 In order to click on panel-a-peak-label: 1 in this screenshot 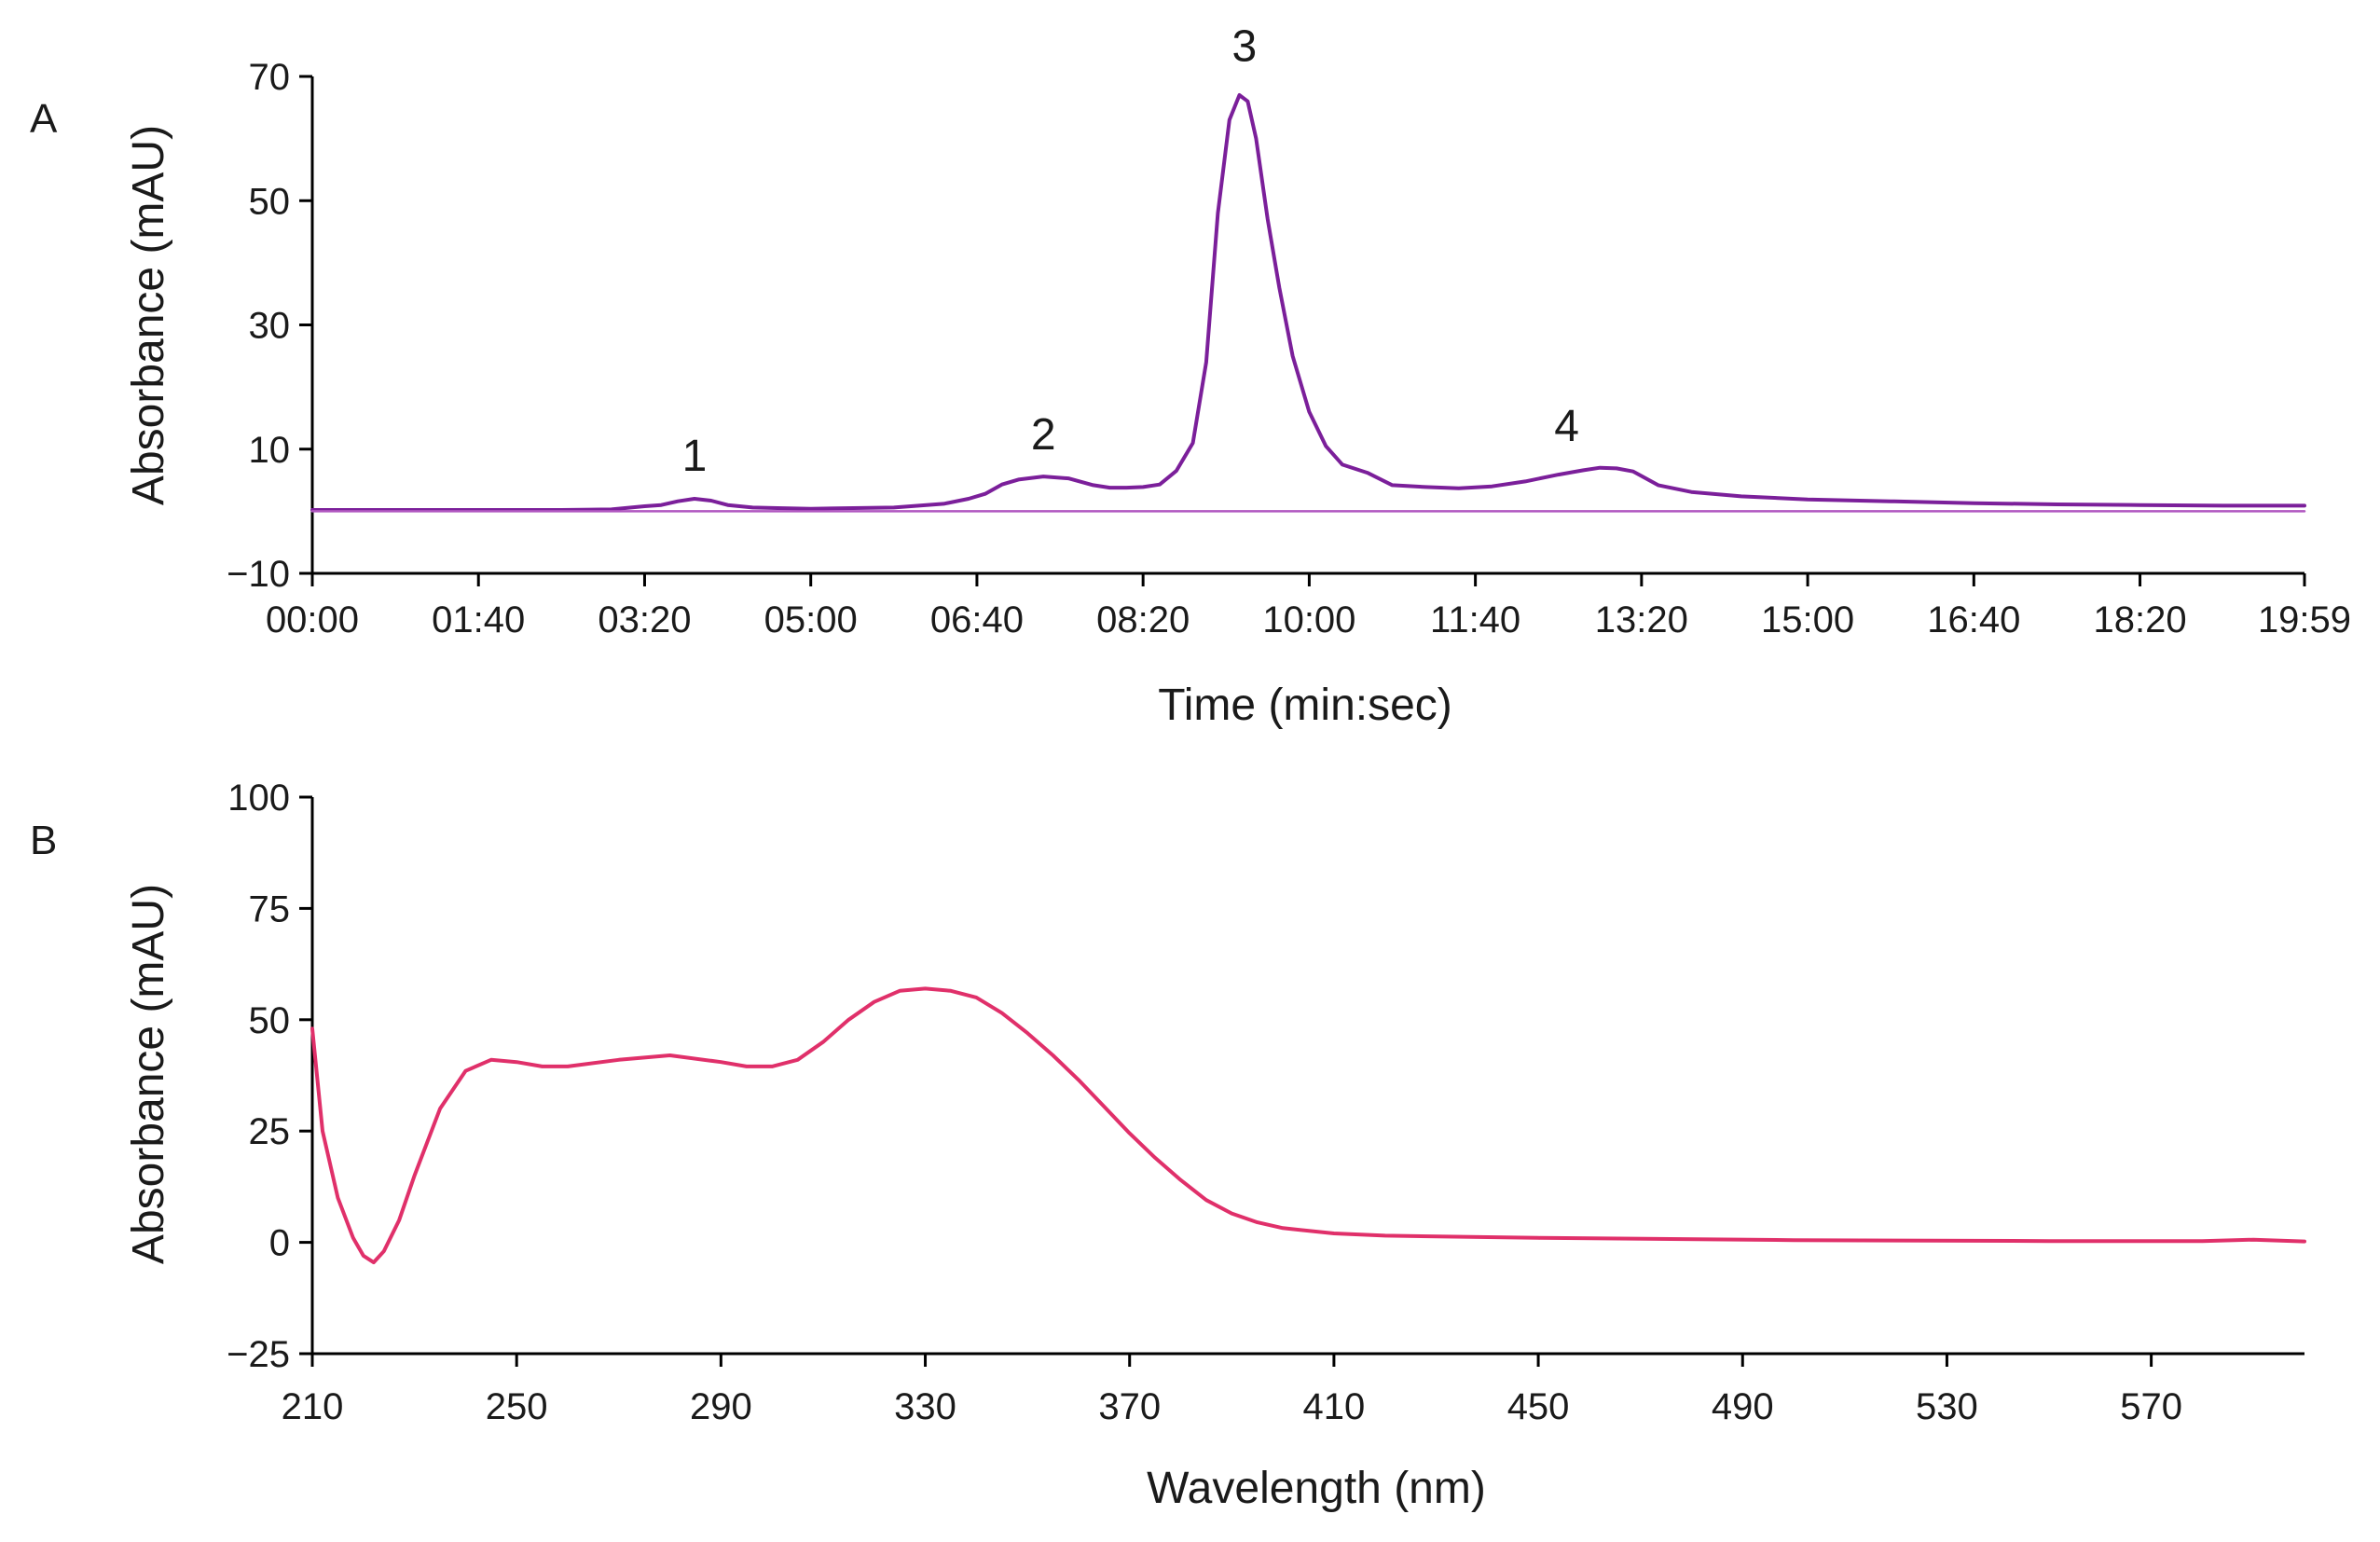, I will do `click(695, 456)`.